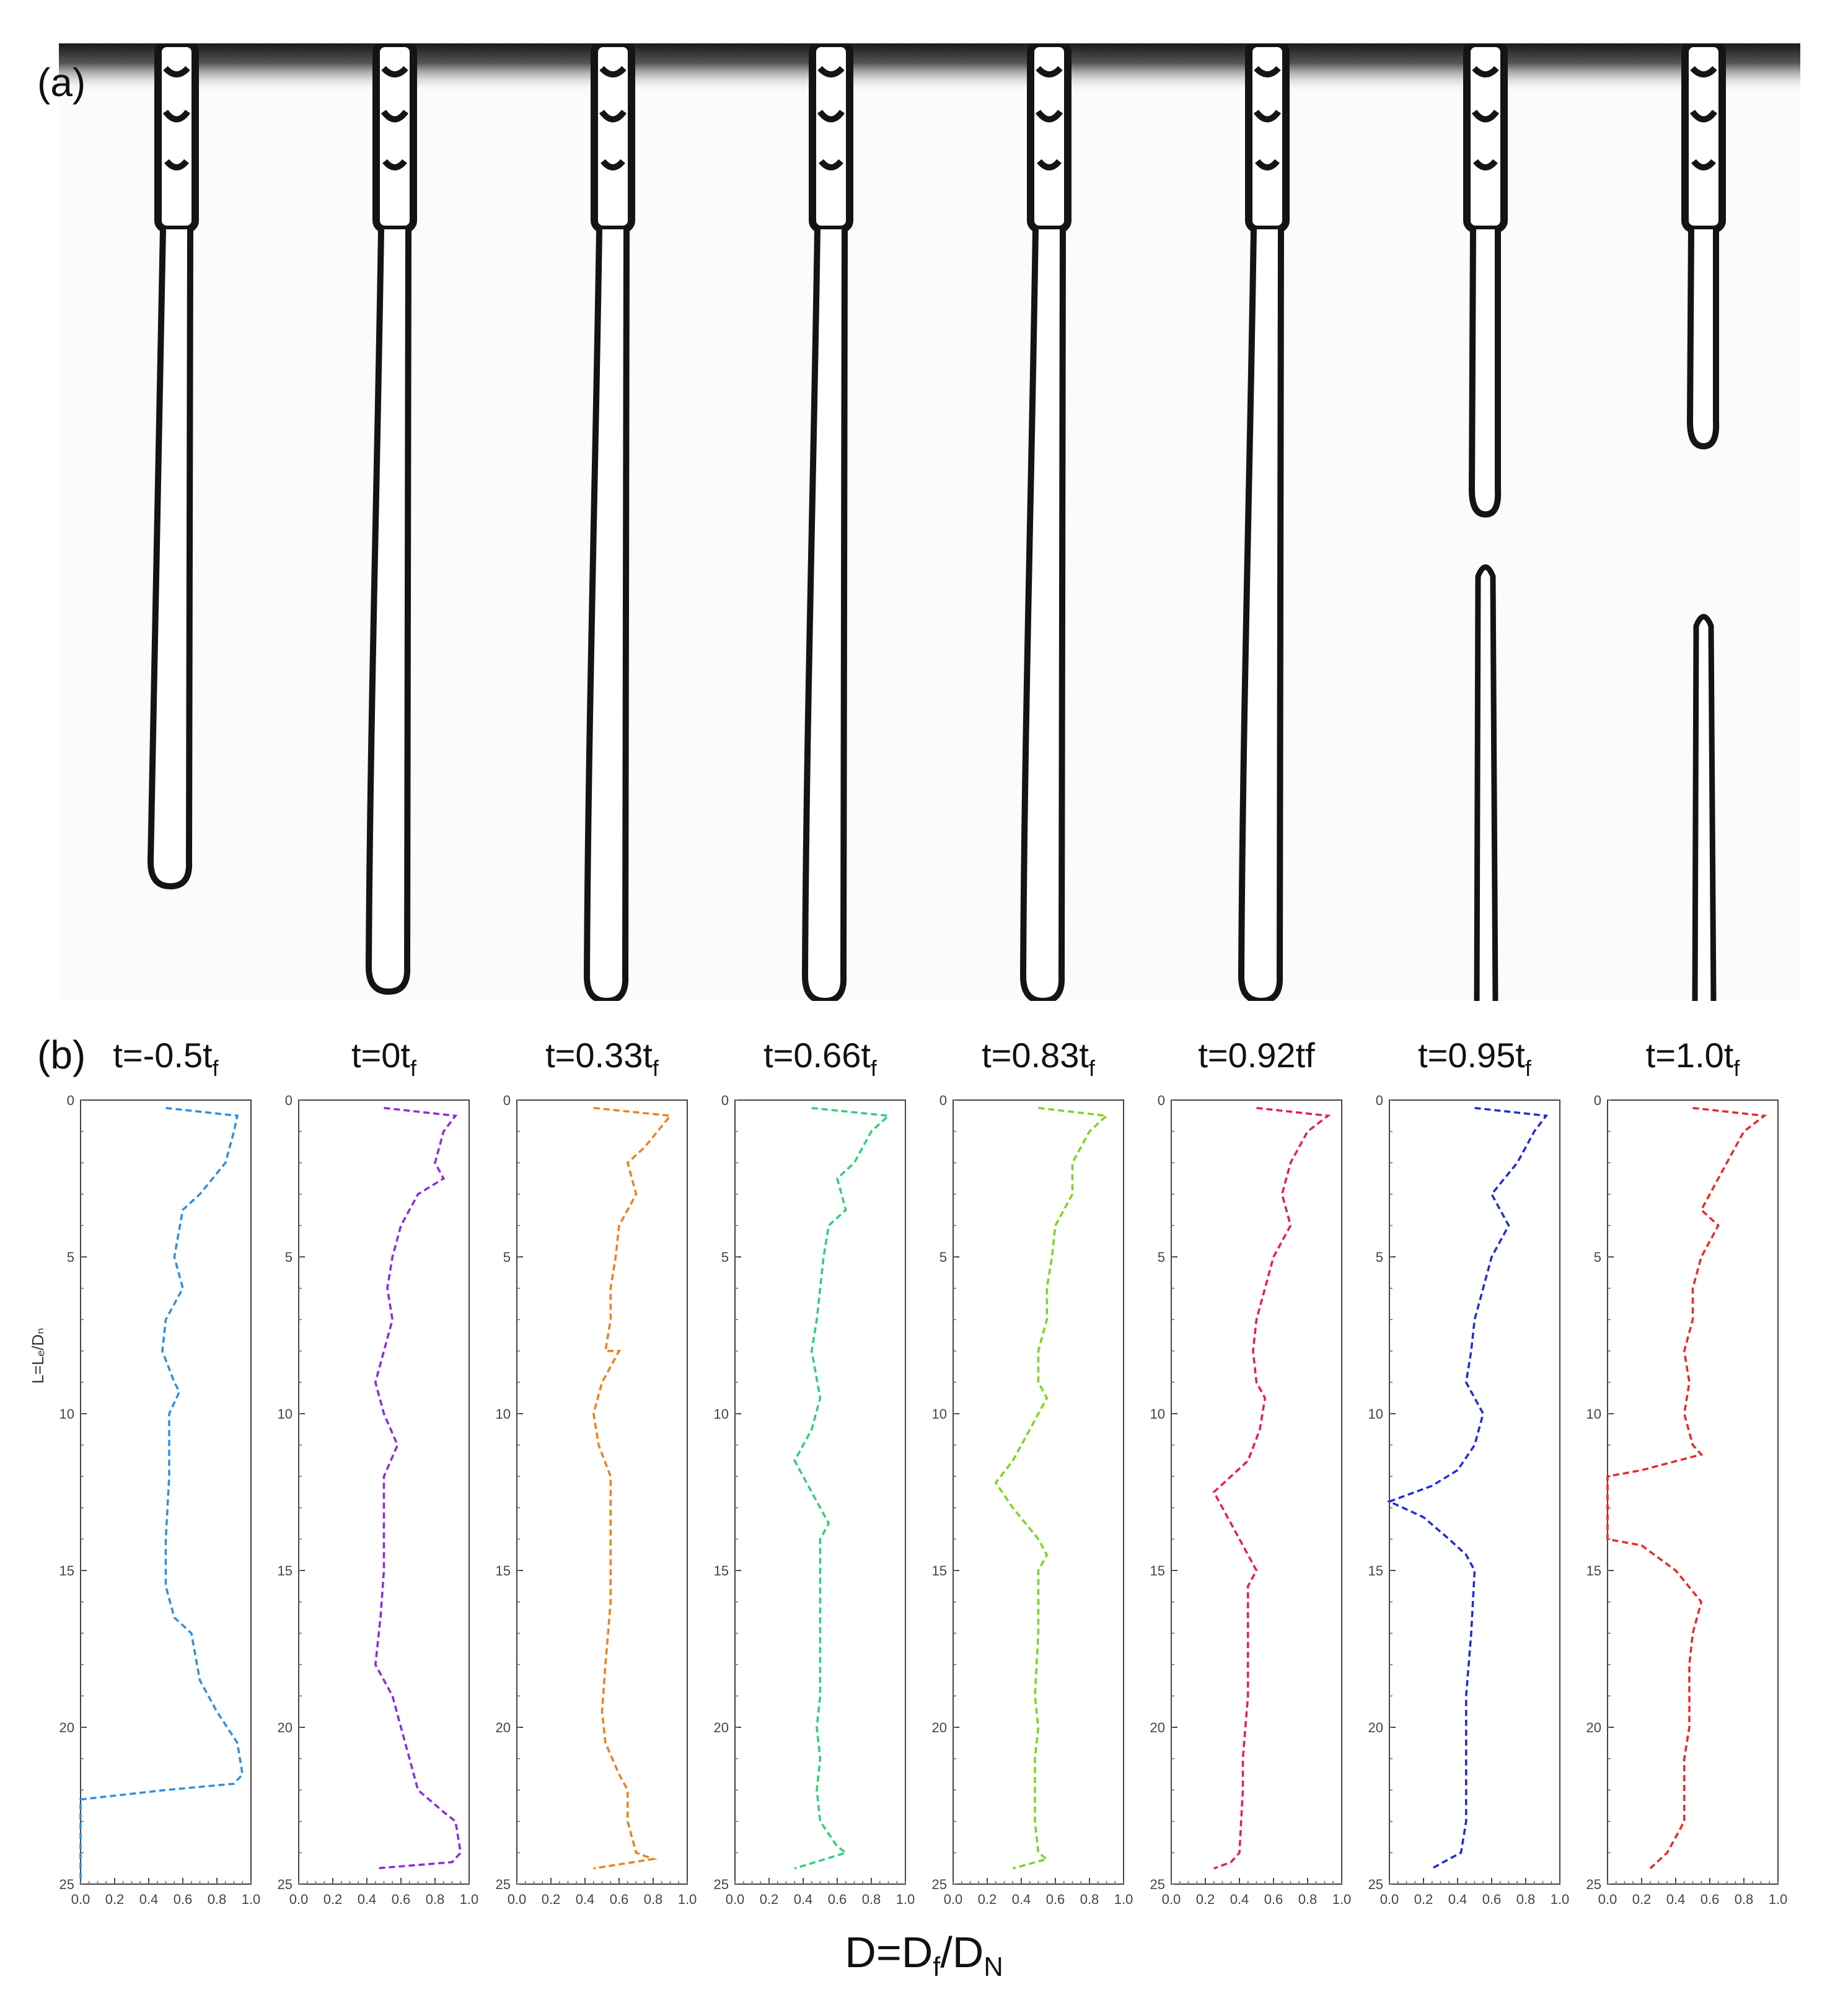 The width and height of the screenshot is (1848, 2000). What do you see at coordinates (1693, 1058) in the screenshot?
I see `chart-title: t=1.0tf` at bounding box center [1693, 1058].